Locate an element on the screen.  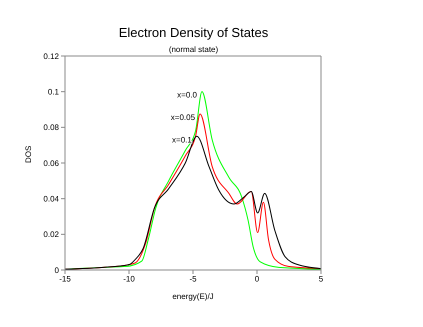
x-tick-label: -5 is located at coordinates (193, 279).